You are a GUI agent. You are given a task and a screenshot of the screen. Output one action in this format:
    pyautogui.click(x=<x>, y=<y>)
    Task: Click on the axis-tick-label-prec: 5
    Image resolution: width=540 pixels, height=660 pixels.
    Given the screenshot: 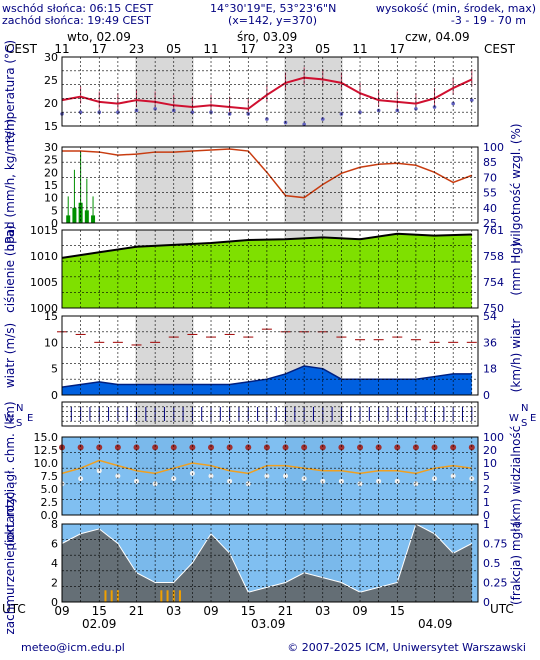 What is the action you would take?
    pyautogui.click(x=54, y=210)
    